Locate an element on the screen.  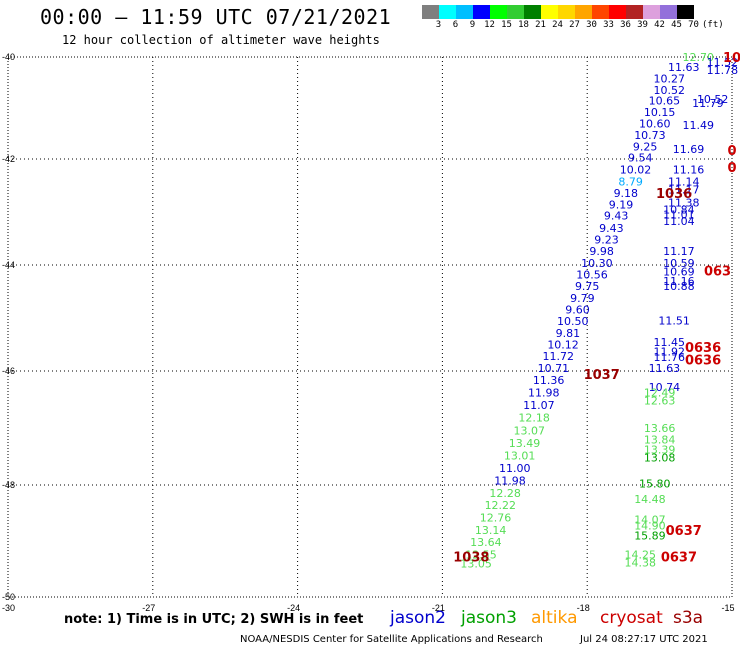
lon-tick-label: -24 is located at coordinates (293, 608).